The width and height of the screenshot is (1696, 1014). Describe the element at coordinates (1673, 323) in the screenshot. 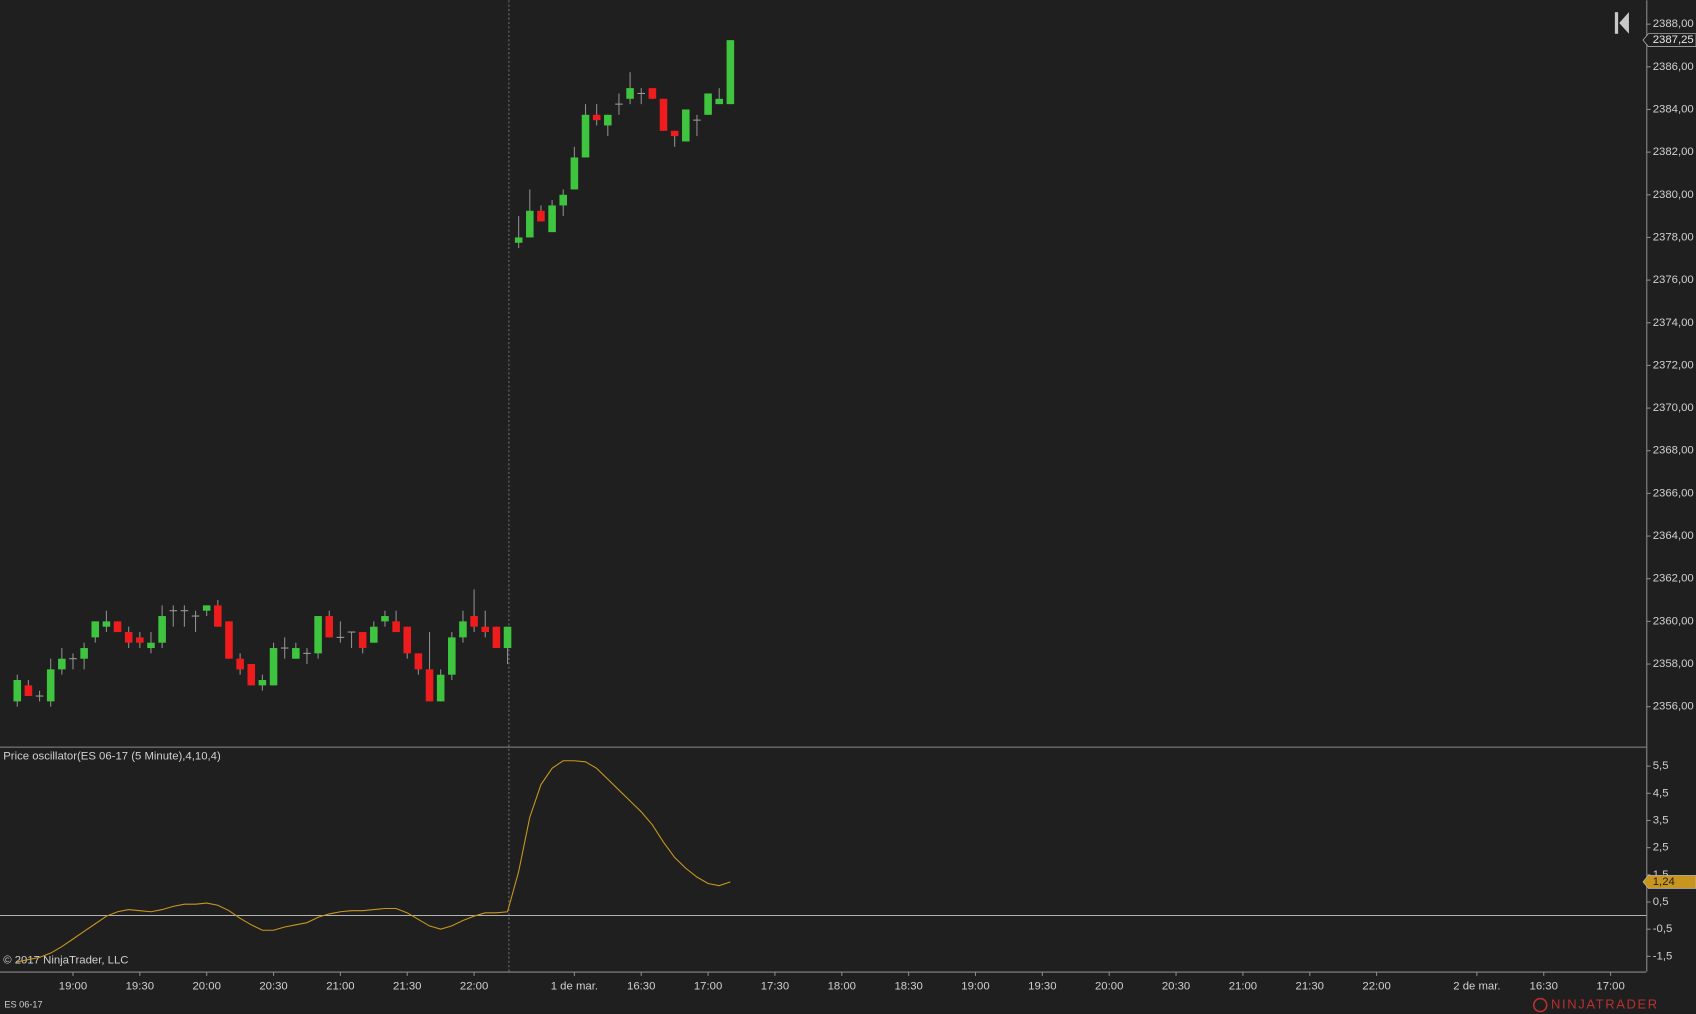

I see `y-tick-label: 2374,00` at that location.